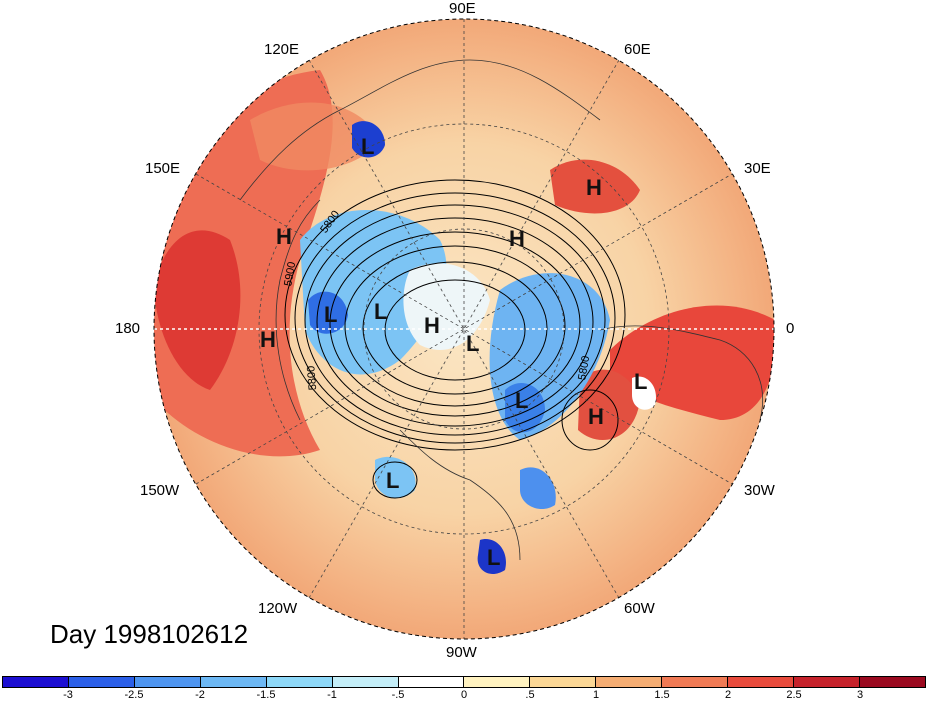 The height and width of the screenshot is (703, 928). I want to click on warm-anomaly-pacific-core, so click(198, 310).